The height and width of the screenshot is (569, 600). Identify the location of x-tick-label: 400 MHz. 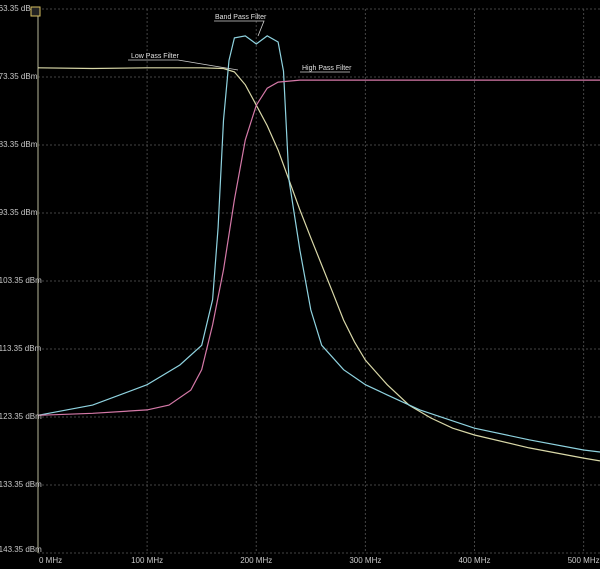
(474, 560).